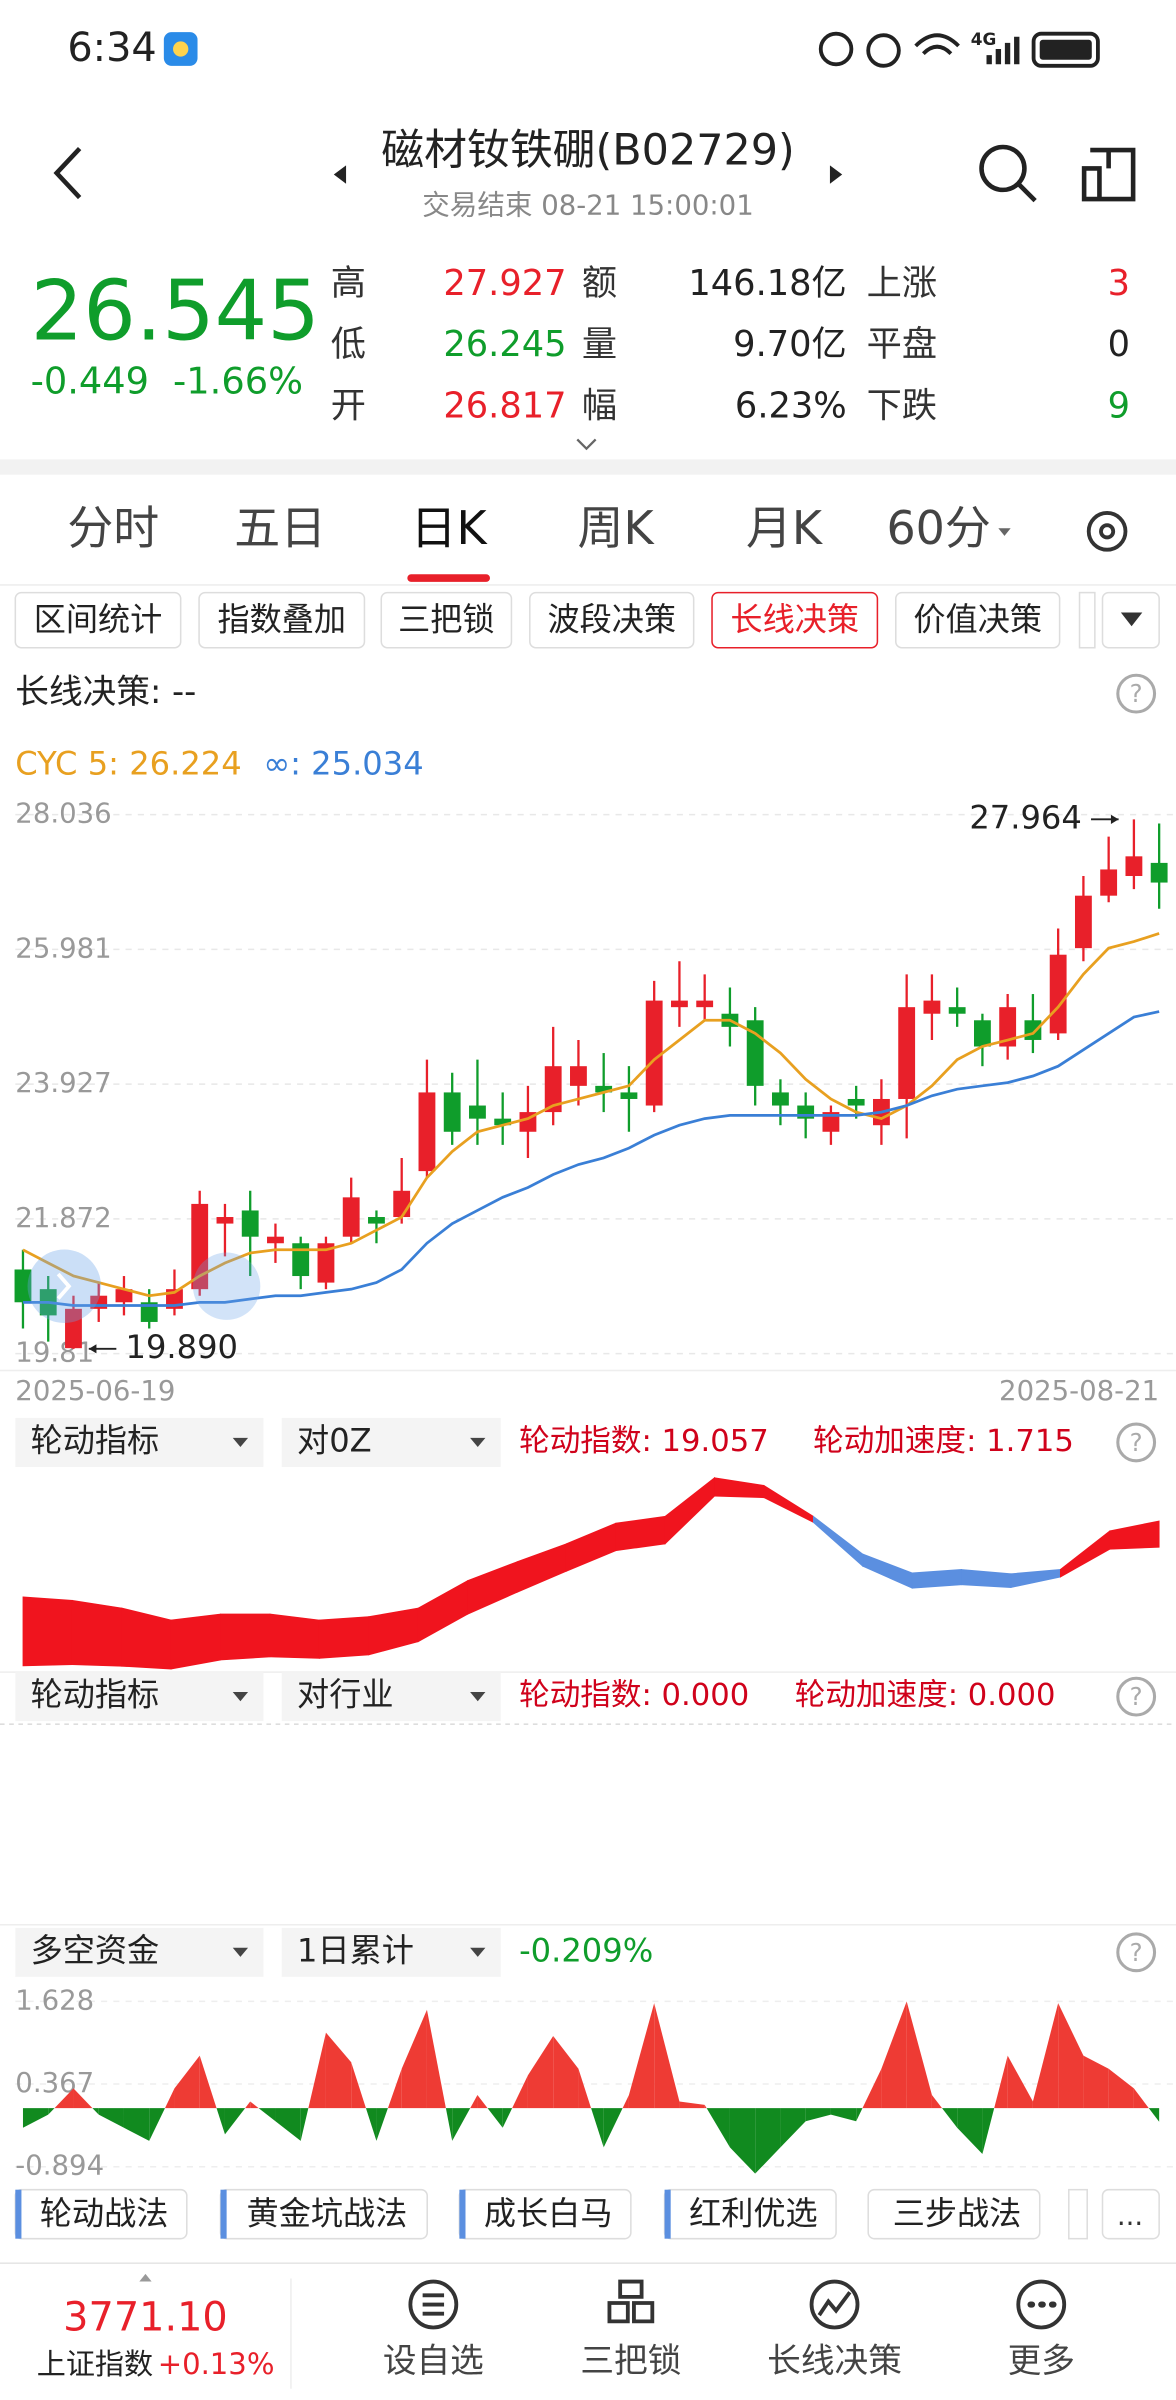  I want to click on selector-label: 多空资金, so click(95, 1950).